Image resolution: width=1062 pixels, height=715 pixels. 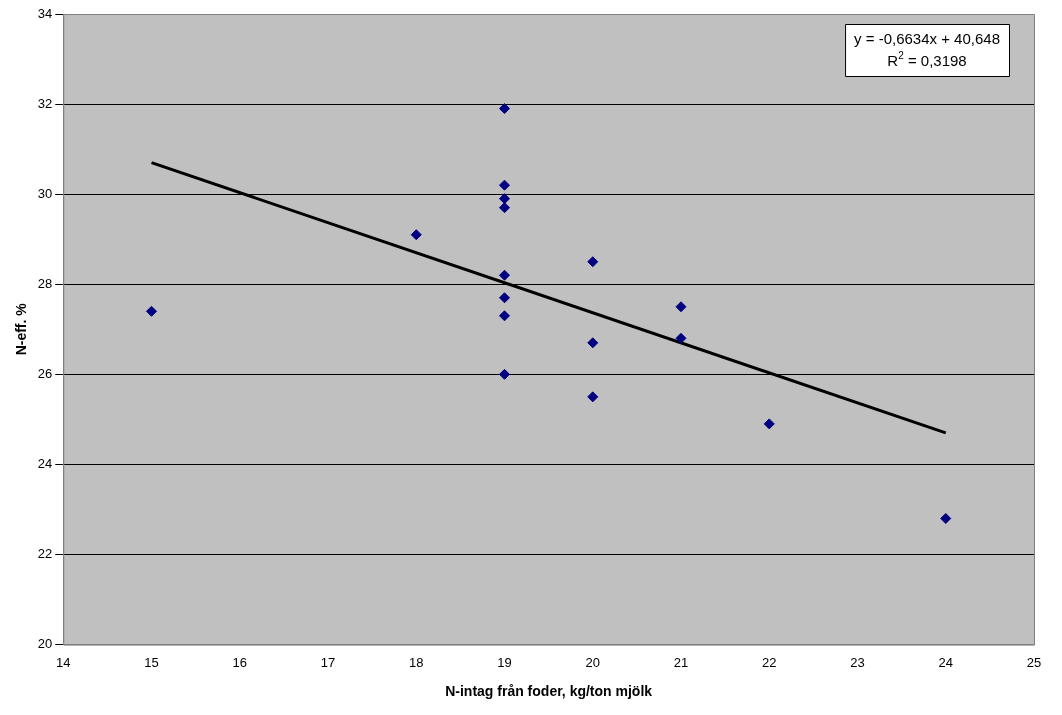 What do you see at coordinates (45, 103) in the screenshot?
I see `y-tick-label: 32` at bounding box center [45, 103].